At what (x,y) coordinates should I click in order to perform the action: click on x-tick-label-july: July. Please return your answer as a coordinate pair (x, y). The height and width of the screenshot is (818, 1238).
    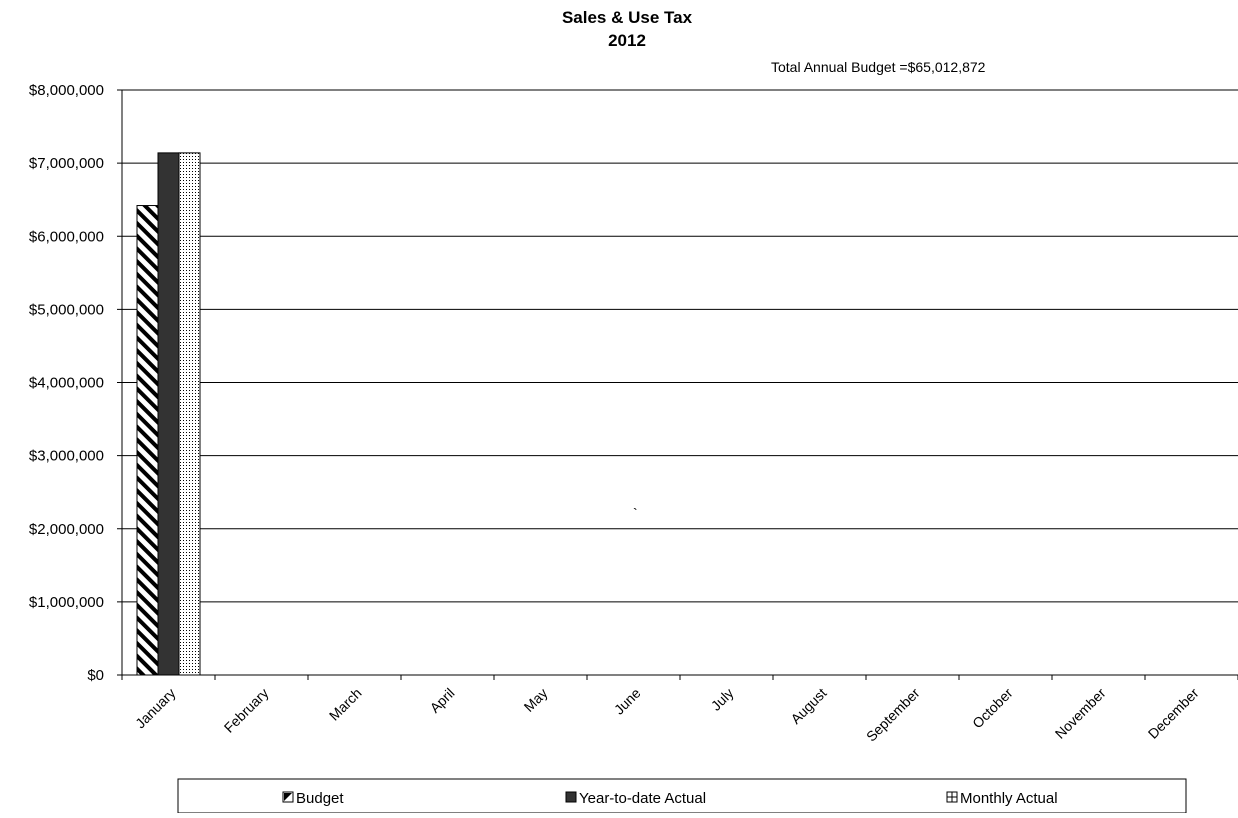
    Looking at the image, I should click on (722, 699).